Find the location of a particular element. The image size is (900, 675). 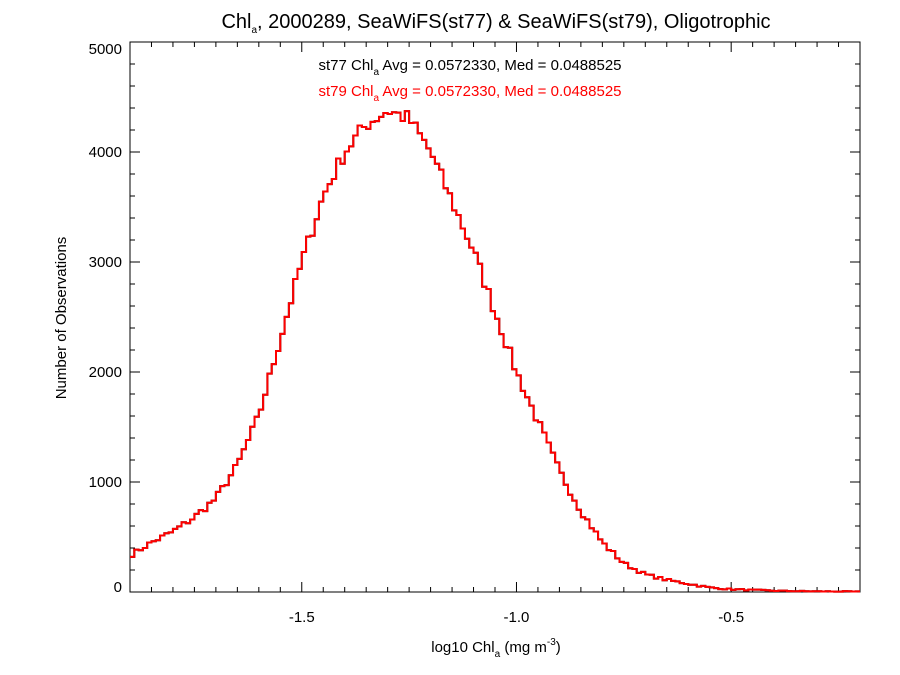

y-axis-label: Number of Observations is located at coordinates (61, 318).